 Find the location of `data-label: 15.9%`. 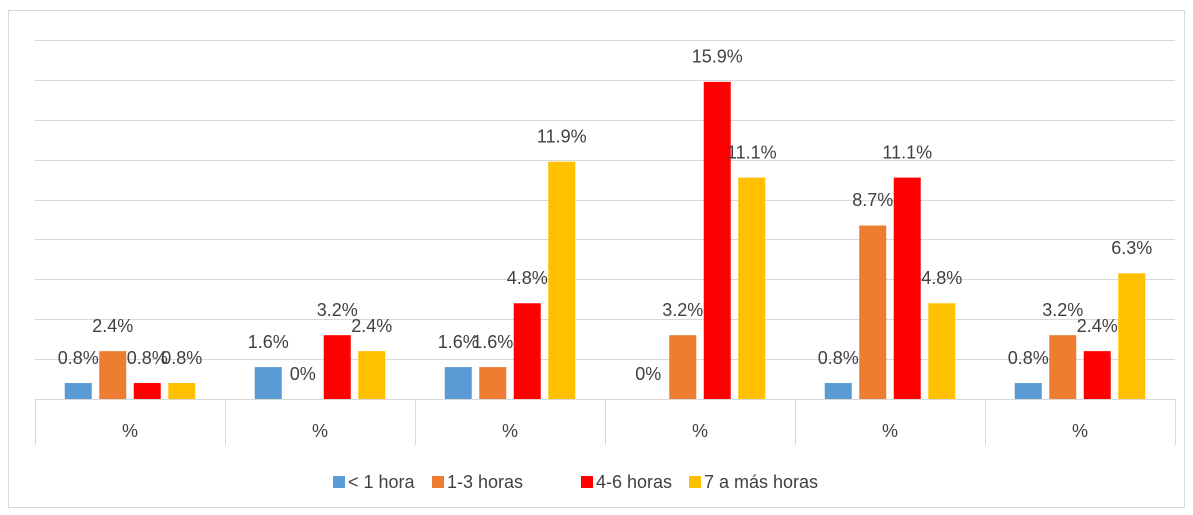

data-label: 15.9% is located at coordinates (717, 57).